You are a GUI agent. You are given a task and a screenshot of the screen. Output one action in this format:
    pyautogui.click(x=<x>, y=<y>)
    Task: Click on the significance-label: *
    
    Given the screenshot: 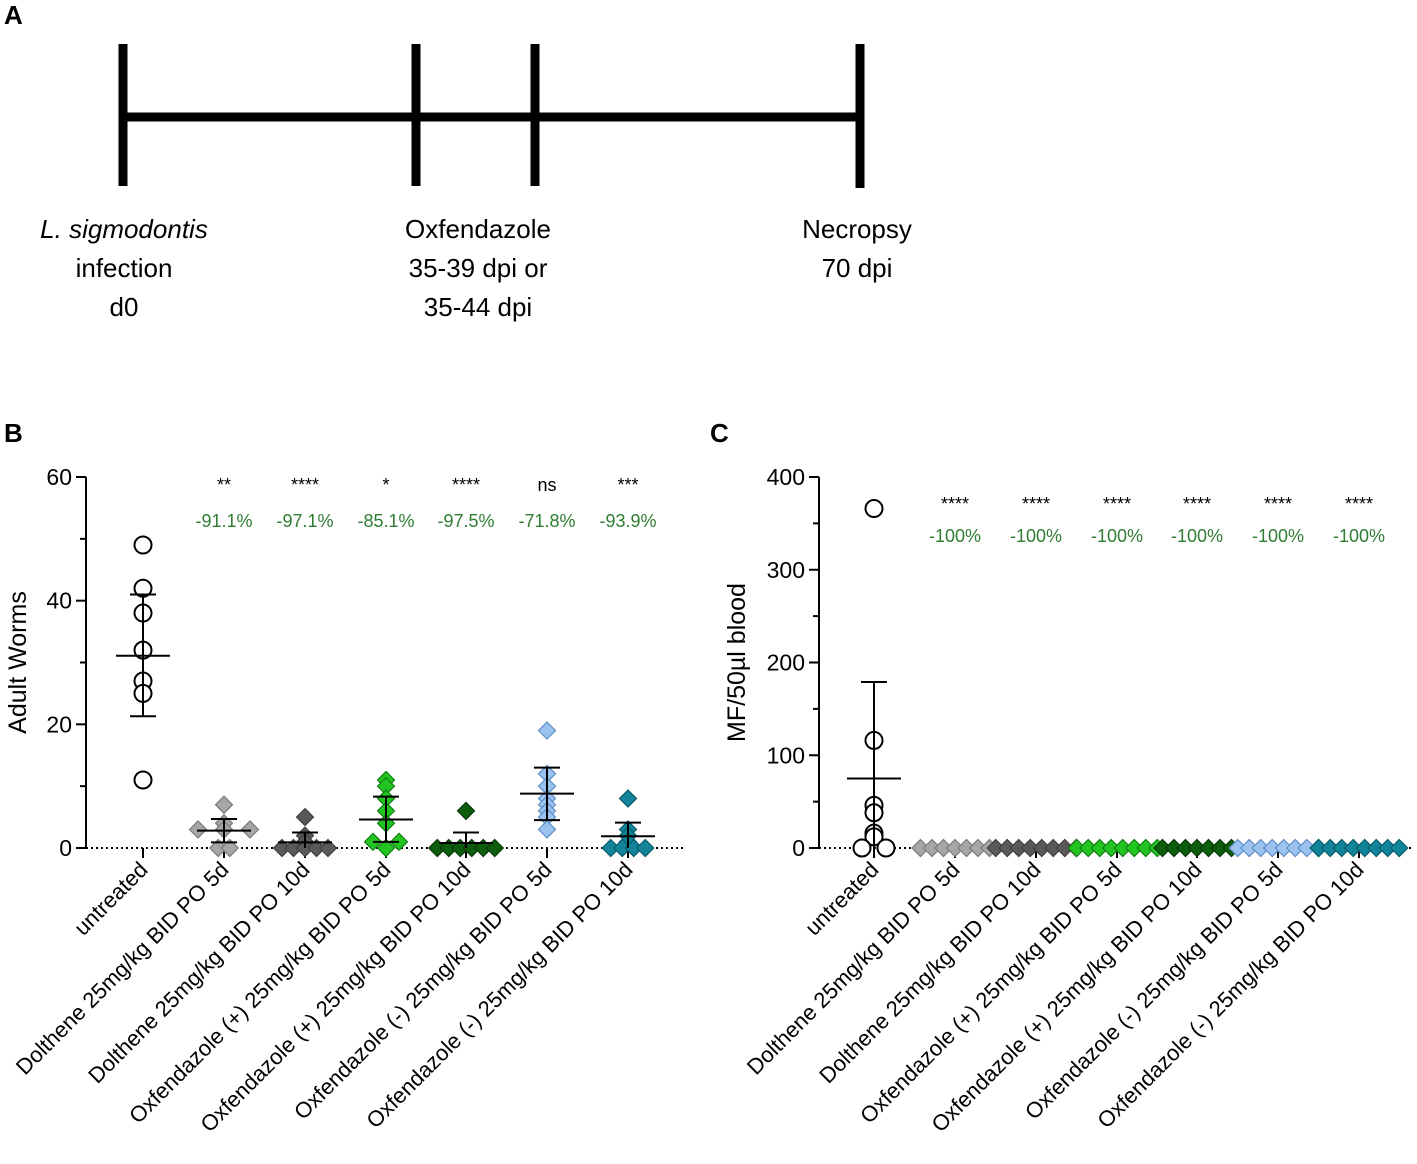 What is the action you would take?
    pyautogui.click(x=385, y=485)
    